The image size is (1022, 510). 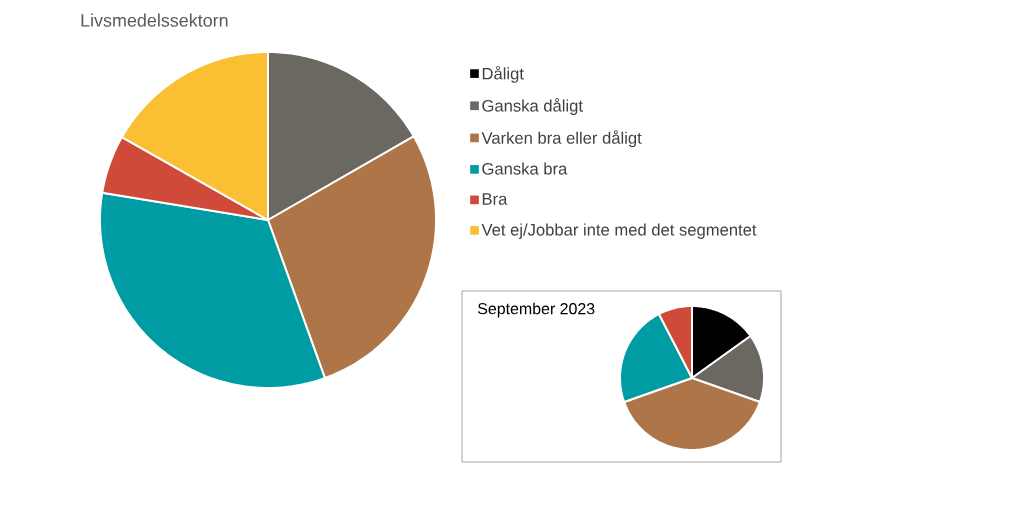 I want to click on legend-label: Ganska dåligt, so click(x=532, y=106).